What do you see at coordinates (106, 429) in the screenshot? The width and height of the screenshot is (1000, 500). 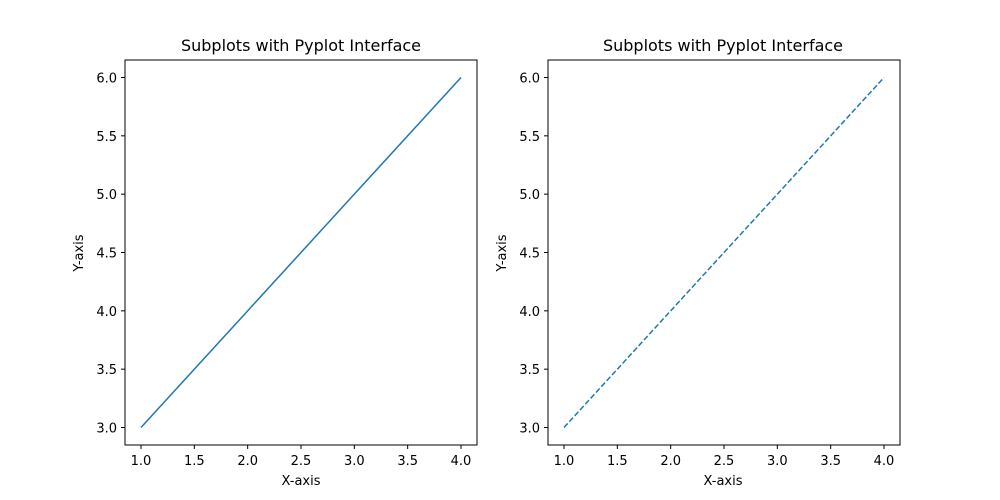 I see `subplot-left-y-tick-label: 3.0` at bounding box center [106, 429].